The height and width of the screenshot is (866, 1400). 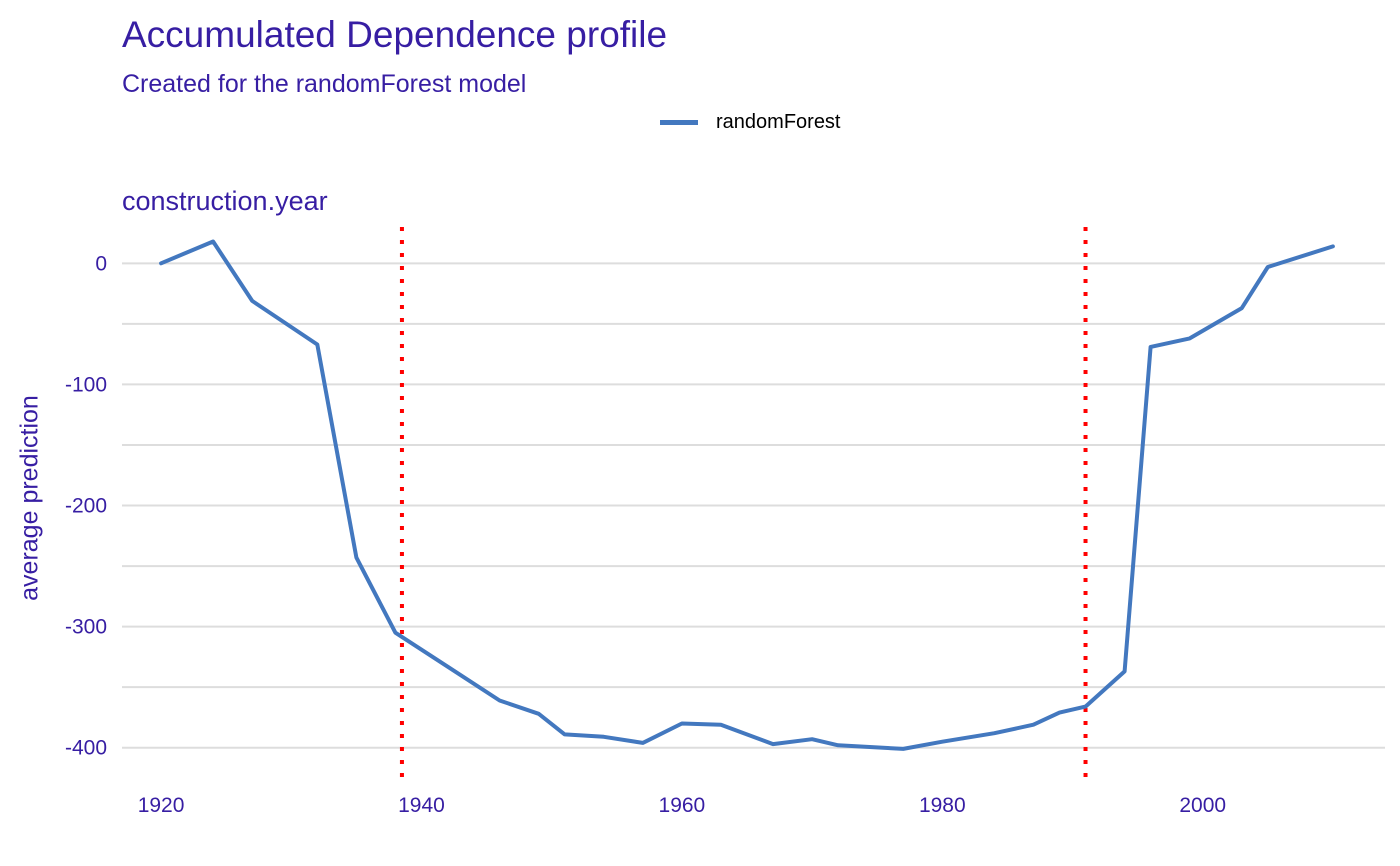 I want to click on chart-subtitle: Created for the randomForest model, so click(x=324, y=84).